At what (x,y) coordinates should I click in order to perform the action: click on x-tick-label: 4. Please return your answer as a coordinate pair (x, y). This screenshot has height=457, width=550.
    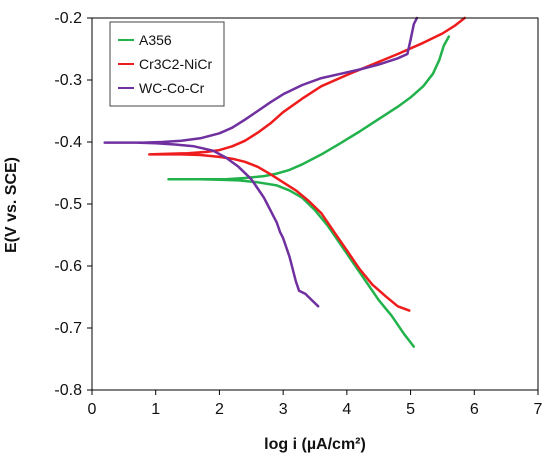
    Looking at the image, I should click on (346, 409).